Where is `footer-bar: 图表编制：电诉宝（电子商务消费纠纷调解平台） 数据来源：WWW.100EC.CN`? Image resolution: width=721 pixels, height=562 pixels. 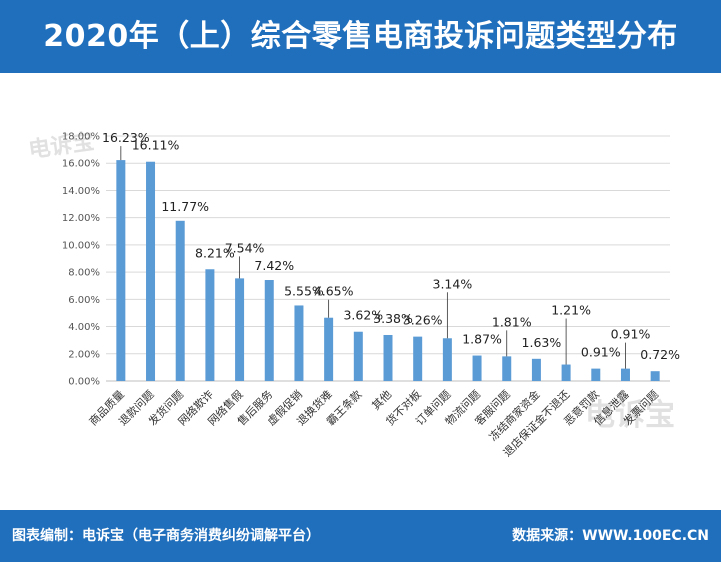
footer-bar: 图表编制：电诉宝（电子商务消费纠纷调解平台） 数据来源：WWW.100EC.CN is located at coordinates (360, 536).